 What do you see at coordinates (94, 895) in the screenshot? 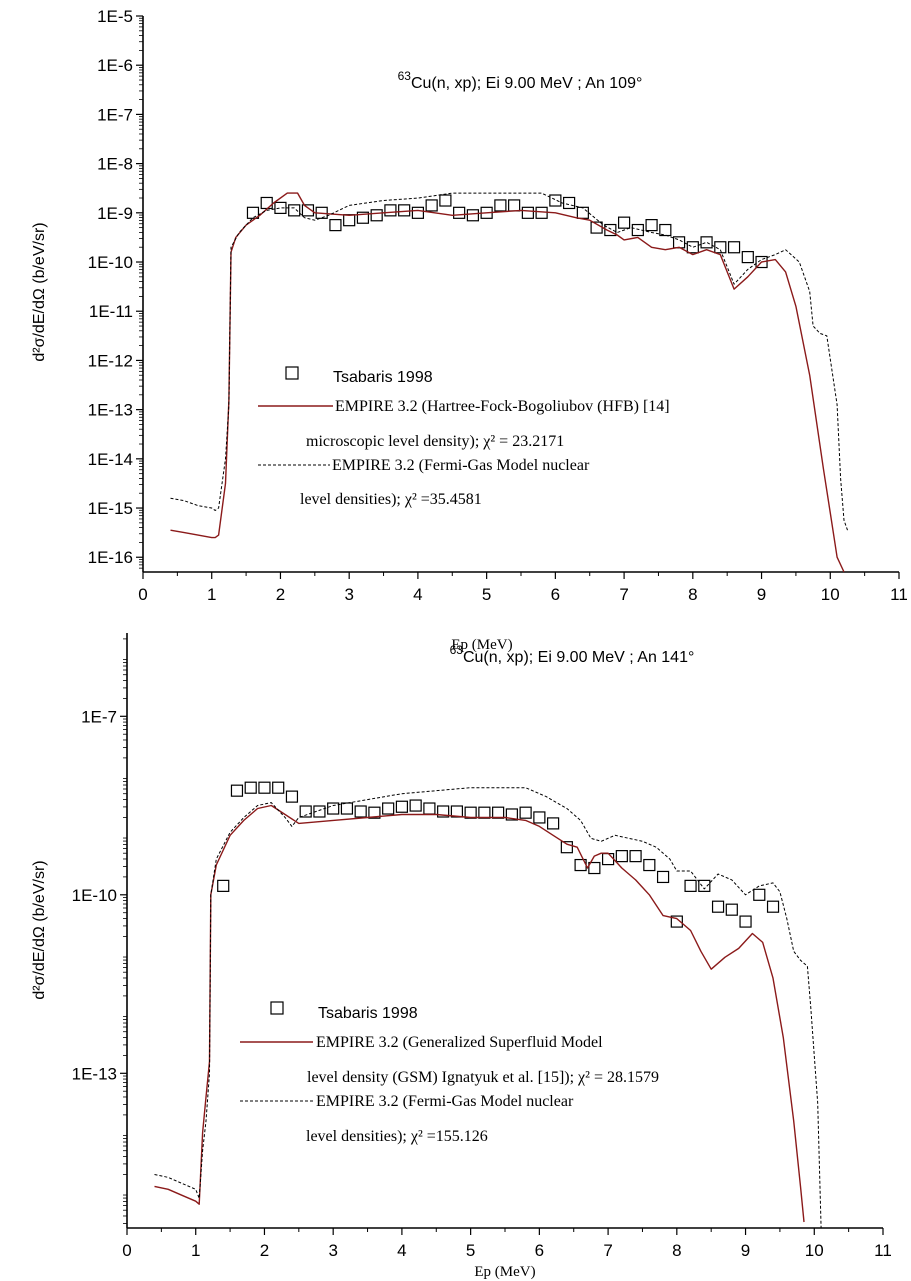
I see `y-tick-label: 1E-10` at bounding box center [94, 895].